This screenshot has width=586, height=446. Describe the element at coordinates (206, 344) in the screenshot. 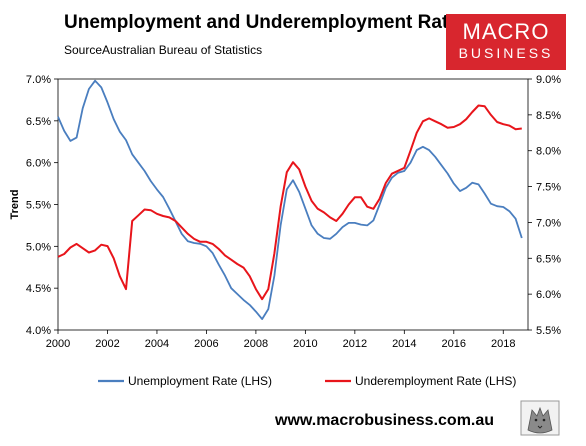

I see `x-tick-label: 2006` at that location.